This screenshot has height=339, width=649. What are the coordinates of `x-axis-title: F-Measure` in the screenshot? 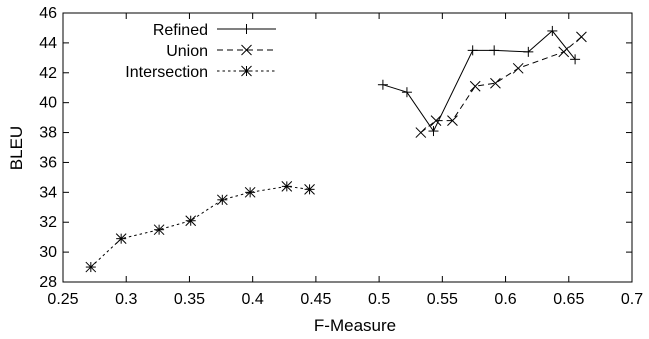 It's located at (355, 325).